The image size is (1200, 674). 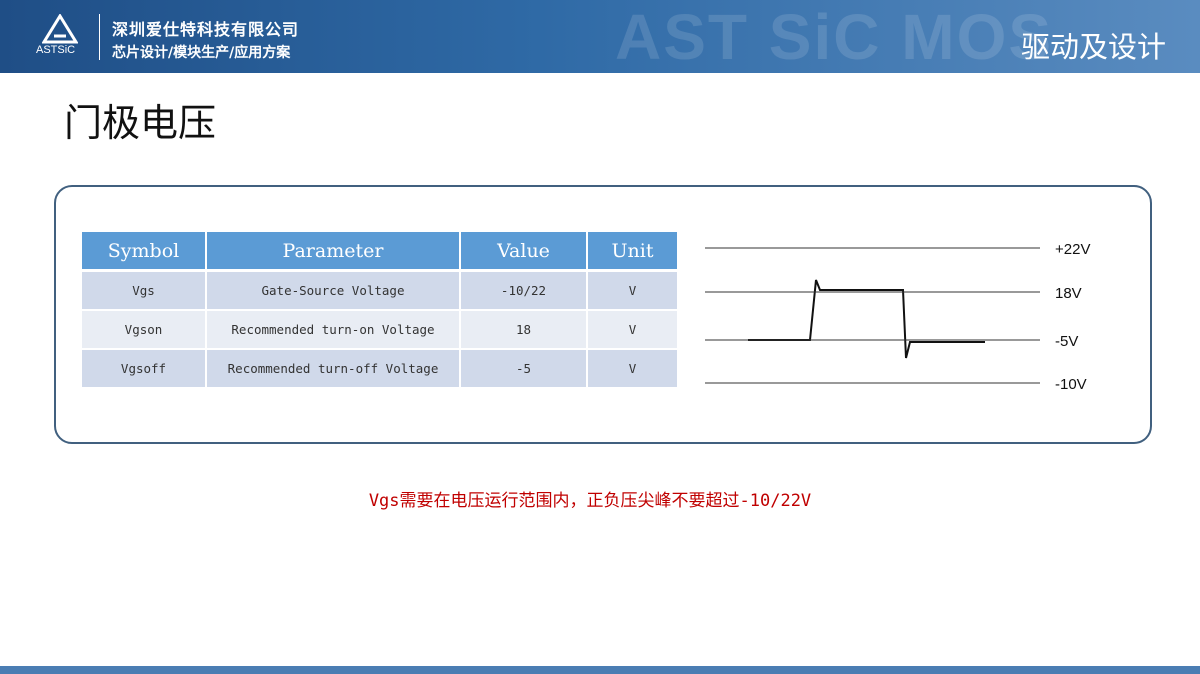 What do you see at coordinates (206, 29) in the screenshot?
I see `company-name: 深圳爱仕特科技有限公司` at bounding box center [206, 29].